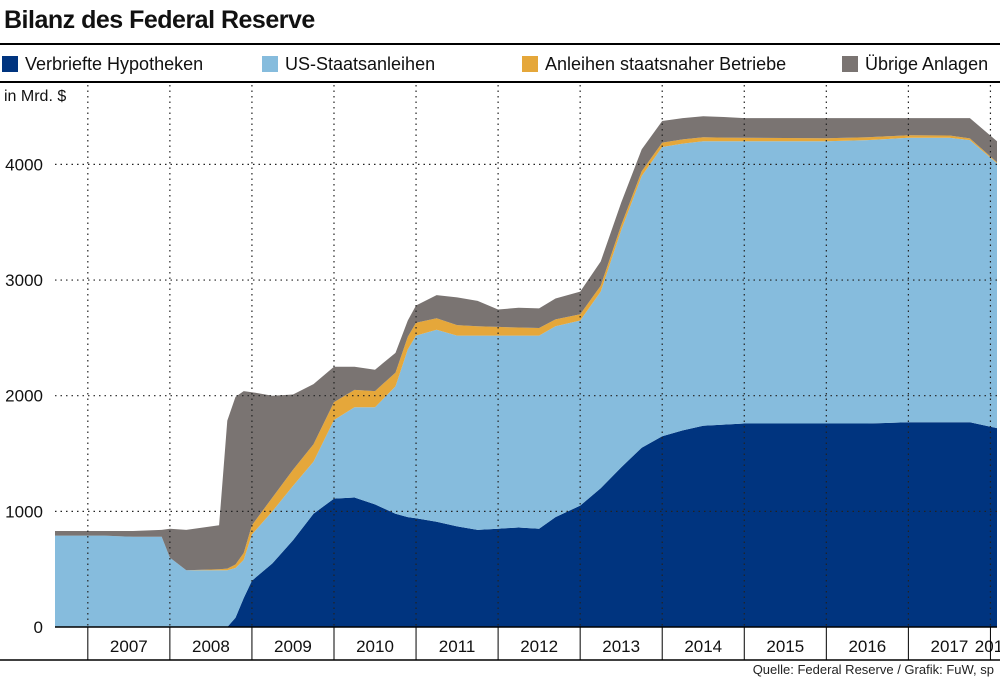  I want to click on x-tick-label: 2016, so click(867, 646).